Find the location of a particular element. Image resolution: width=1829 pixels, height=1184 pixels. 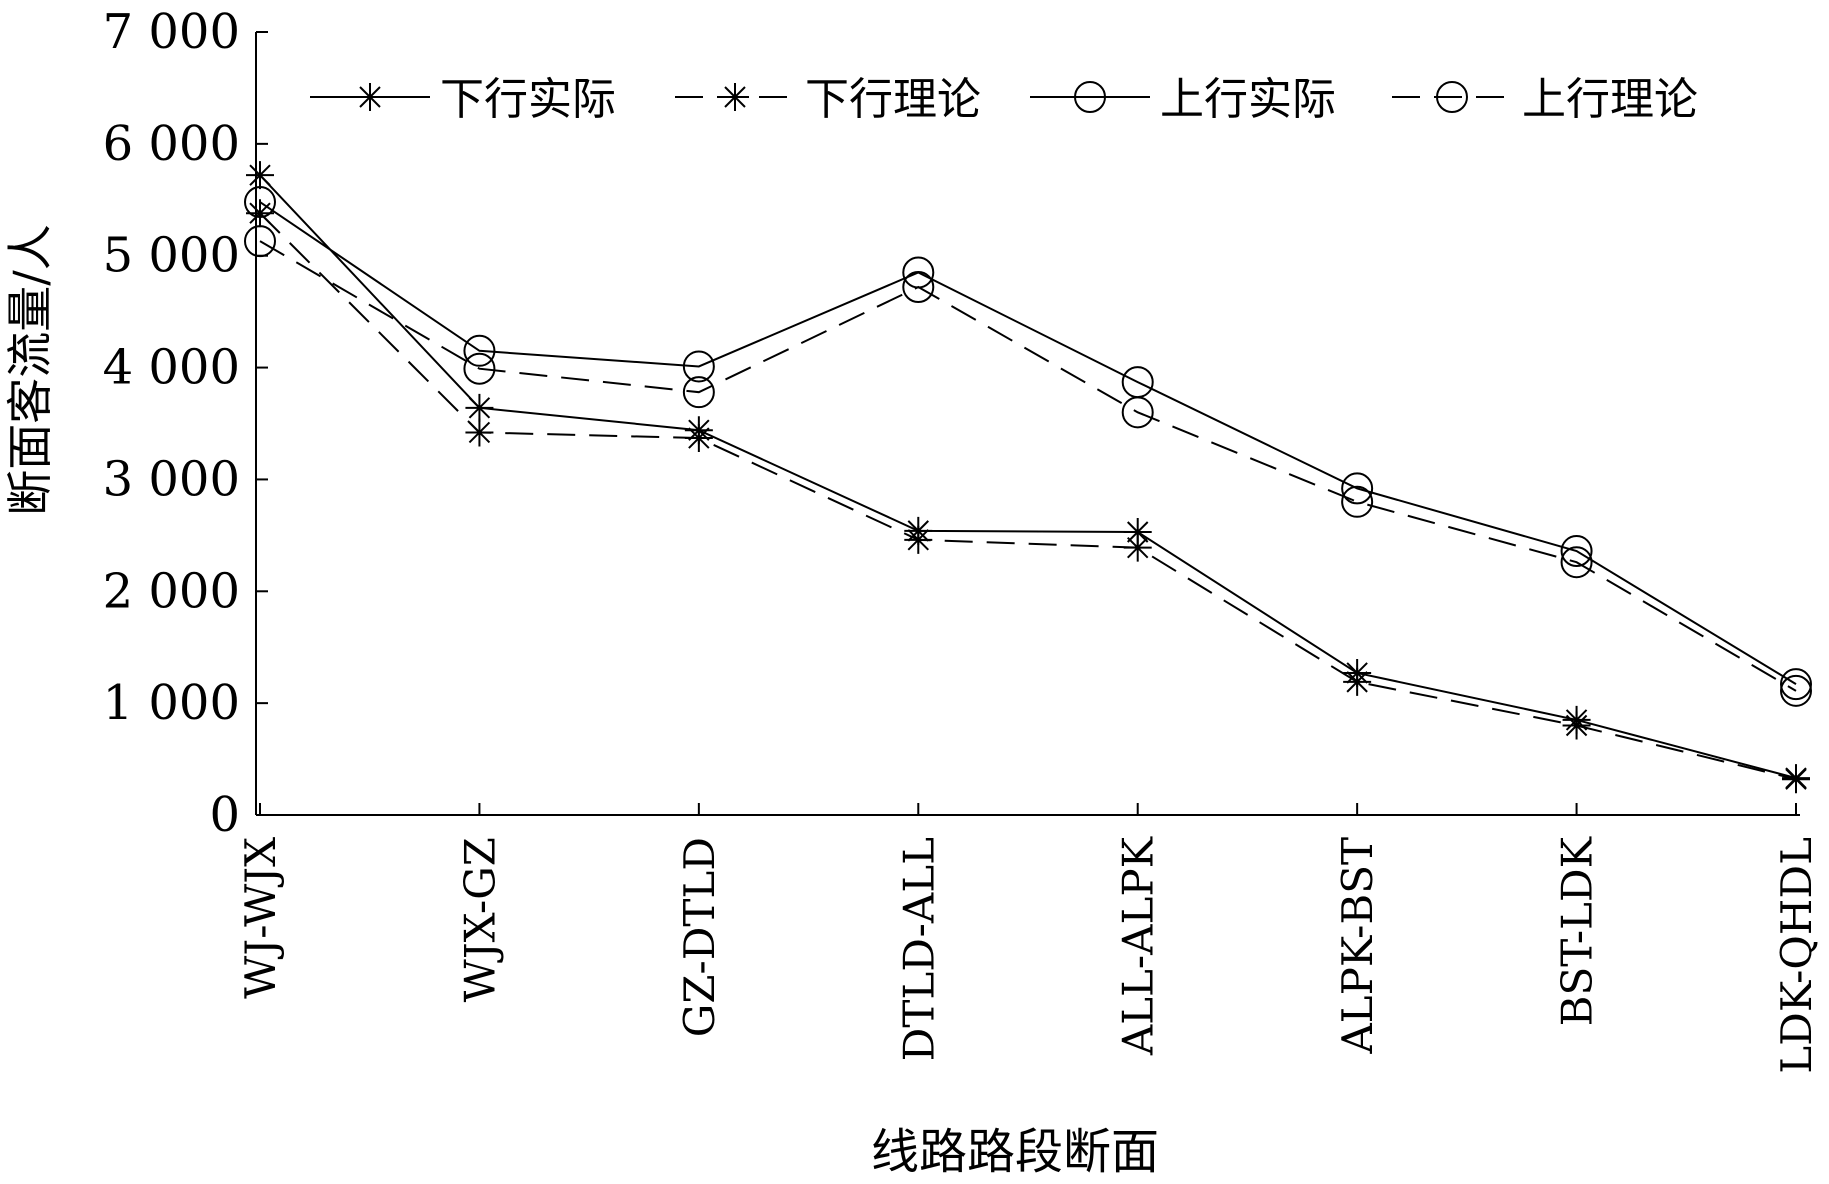

legend-label: 上行理论 is located at coordinates (1610, 99).